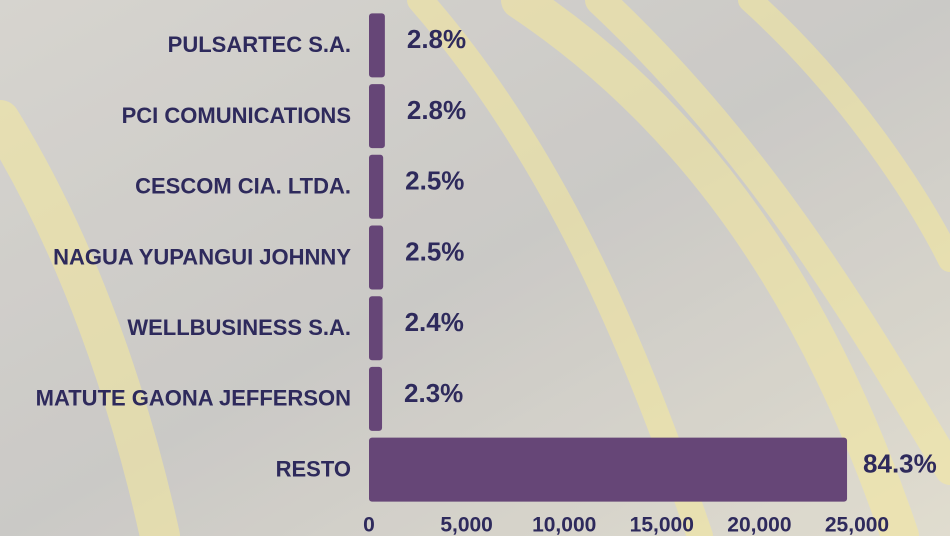 This screenshot has height=536, width=950. What do you see at coordinates (433, 393) in the screenshot?
I see `value-label: 2.3%` at bounding box center [433, 393].